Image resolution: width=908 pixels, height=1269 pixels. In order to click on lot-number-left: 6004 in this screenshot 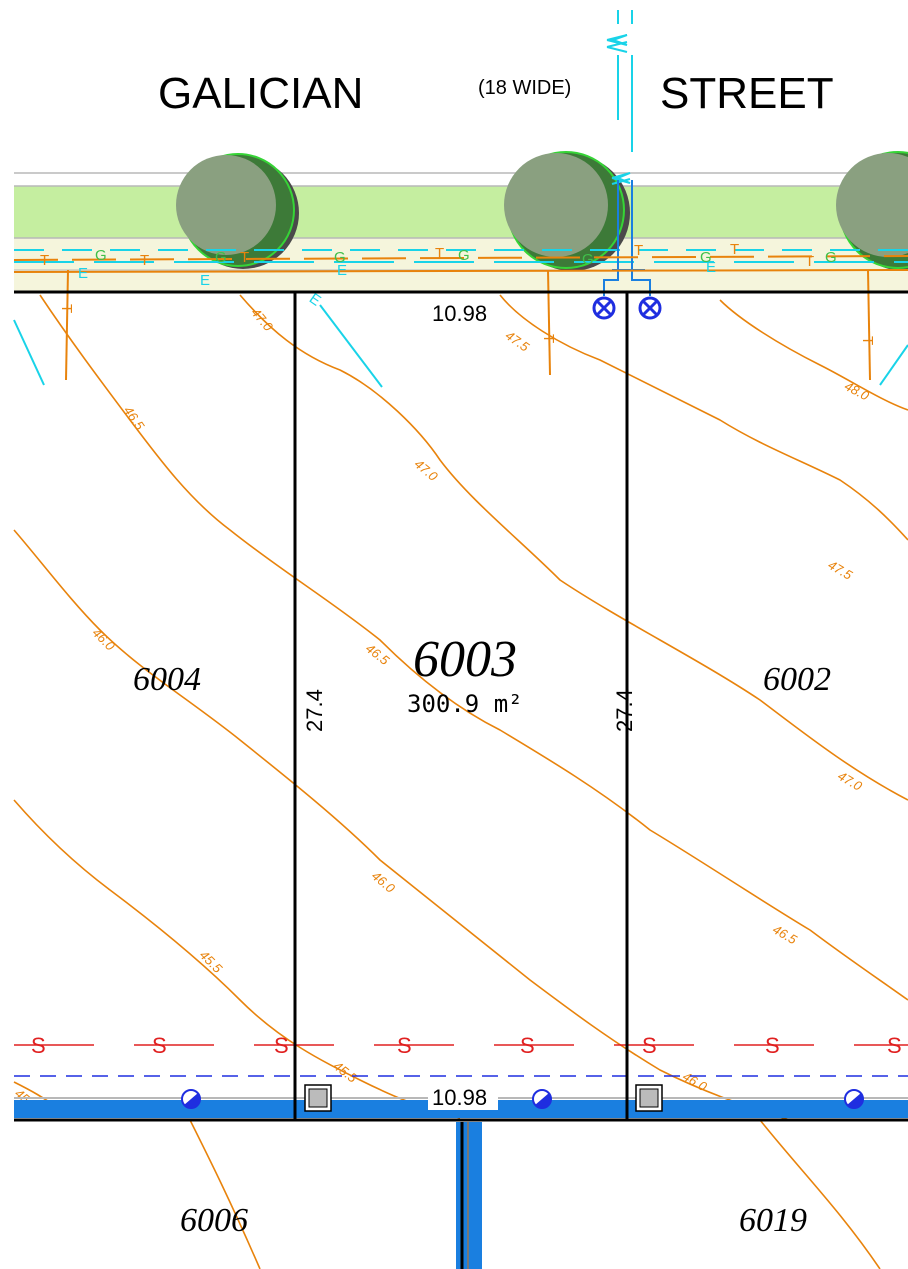, I will do `click(167, 679)`.